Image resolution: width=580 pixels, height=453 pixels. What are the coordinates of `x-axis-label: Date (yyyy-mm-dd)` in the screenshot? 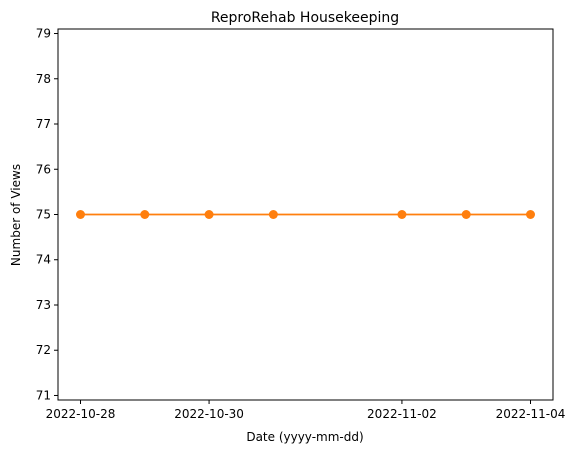 It's located at (304, 437).